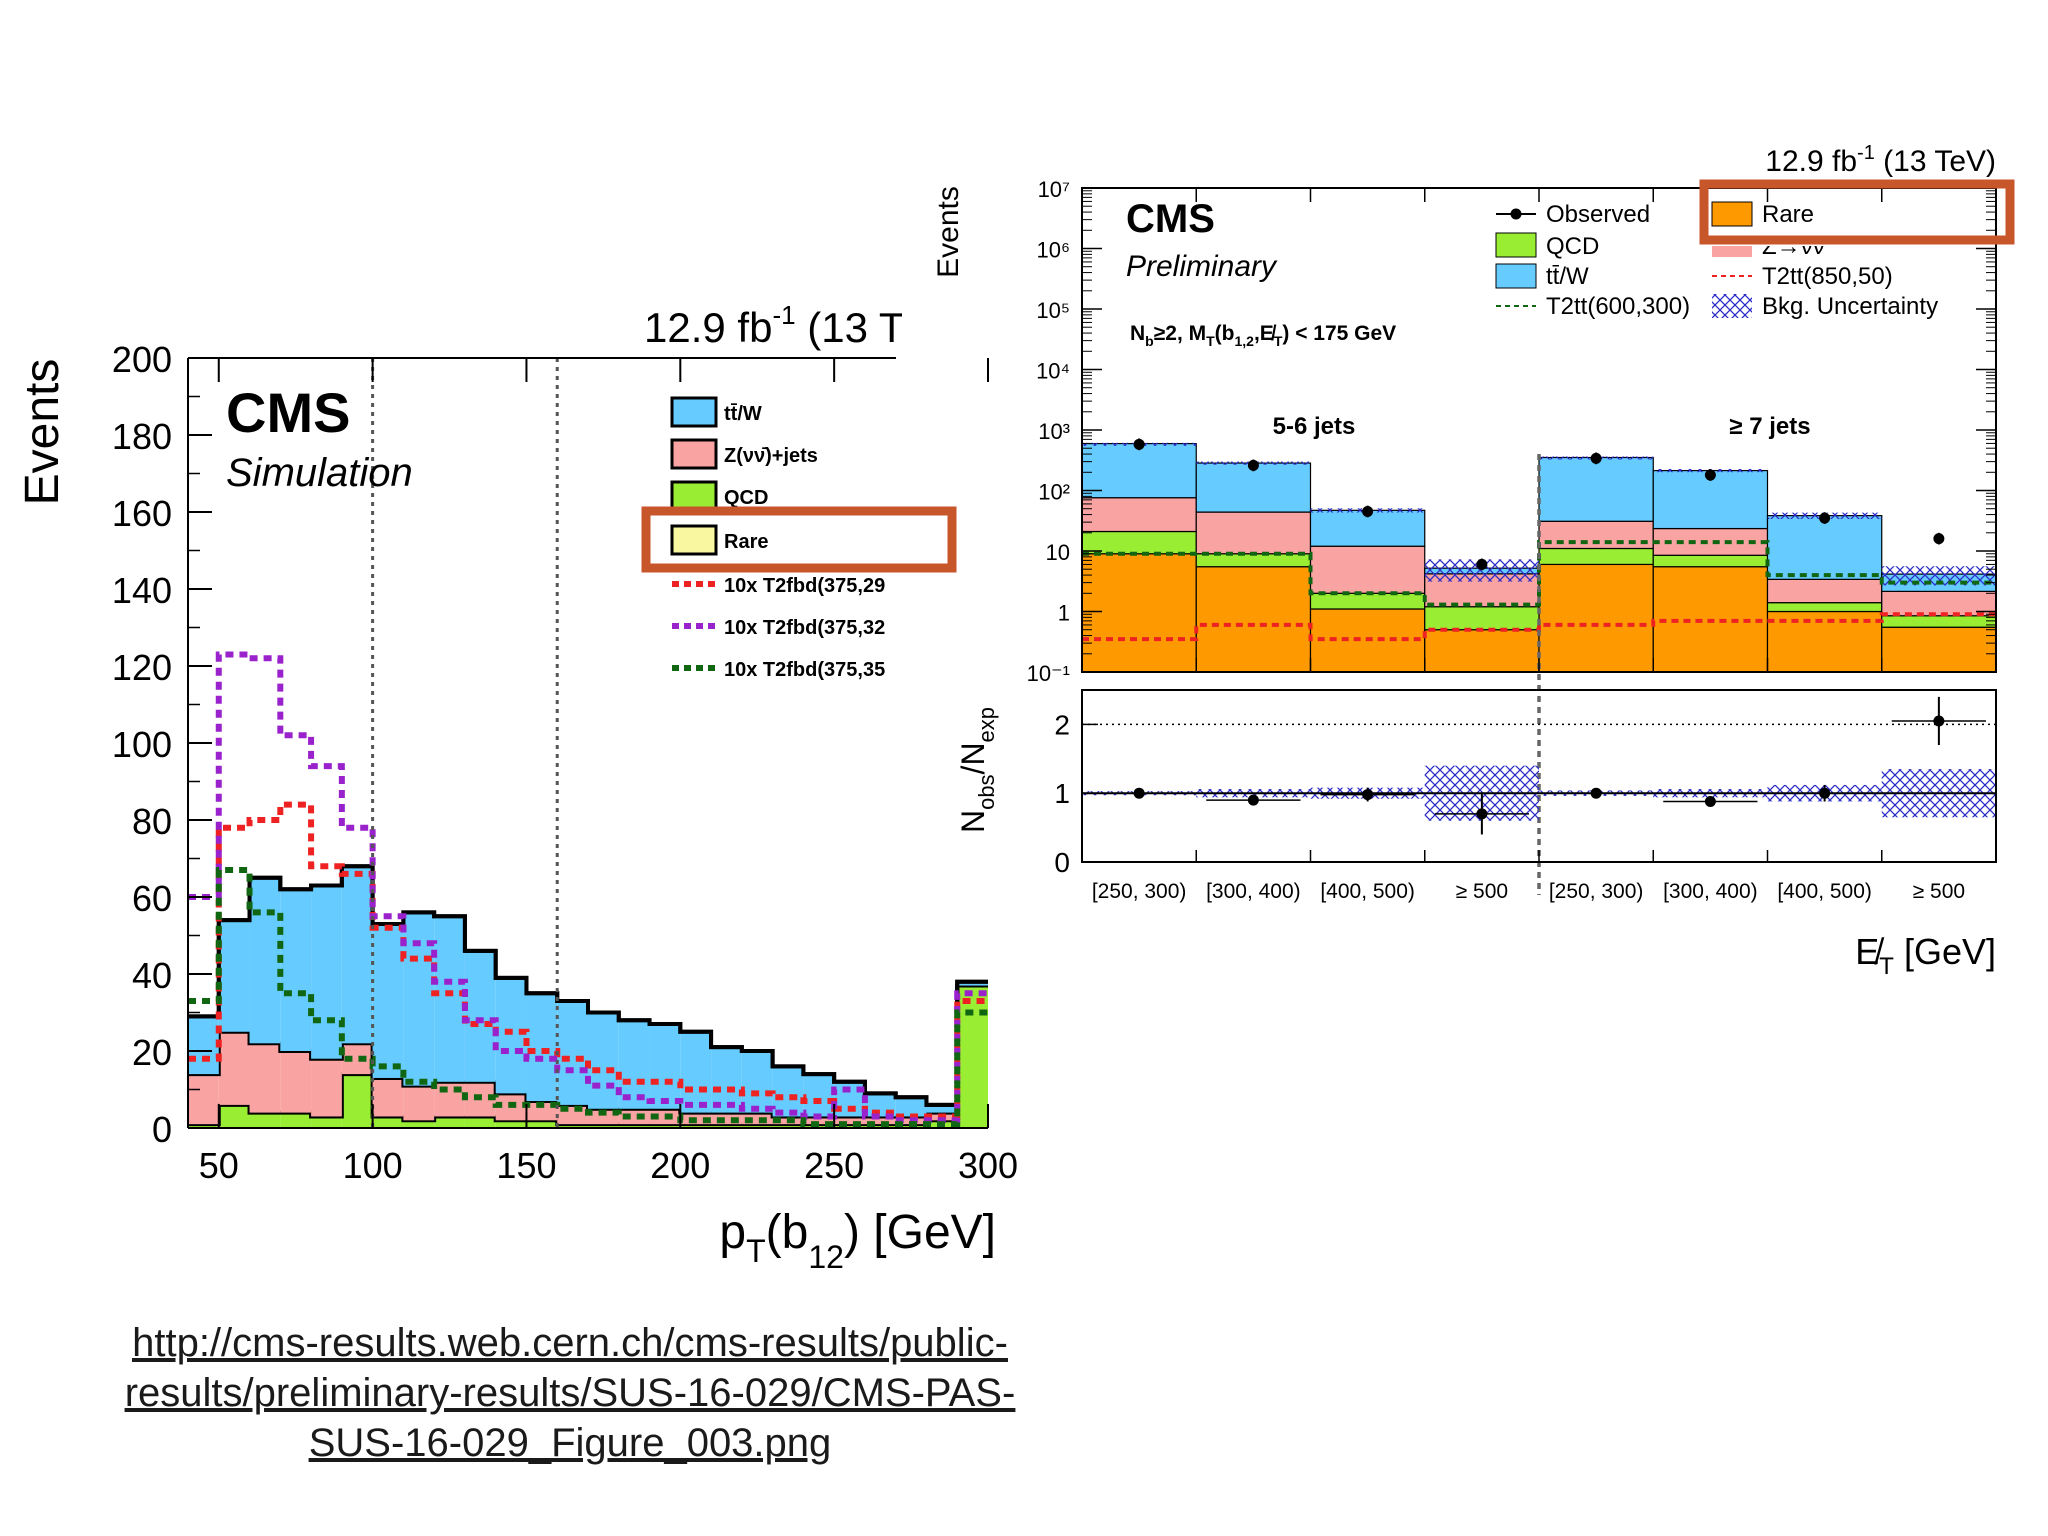 Image resolution: width=2048 pixels, height=1536 pixels. I want to click on legend-label-rare: Rare, so click(746, 542).